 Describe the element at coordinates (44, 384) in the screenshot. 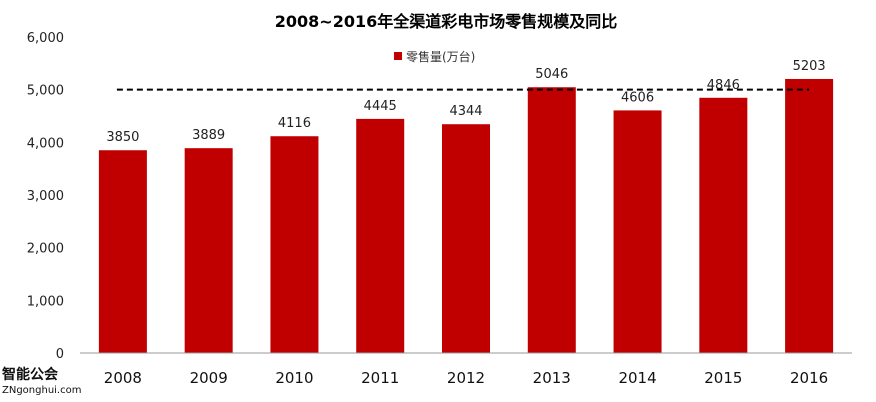

I see `watermark-logo: 智能公会 ZNgonghui.com` at that location.